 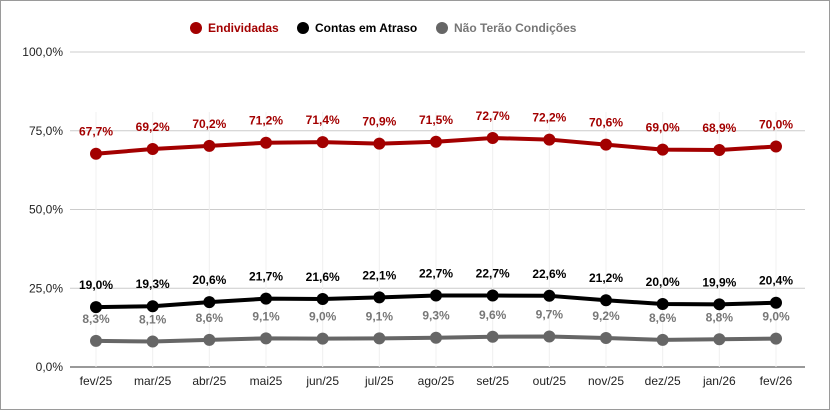 What do you see at coordinates (46, 210) in the screenshot?
I see `y-tick-label: 50,0%` at bounding box center [46, 210].